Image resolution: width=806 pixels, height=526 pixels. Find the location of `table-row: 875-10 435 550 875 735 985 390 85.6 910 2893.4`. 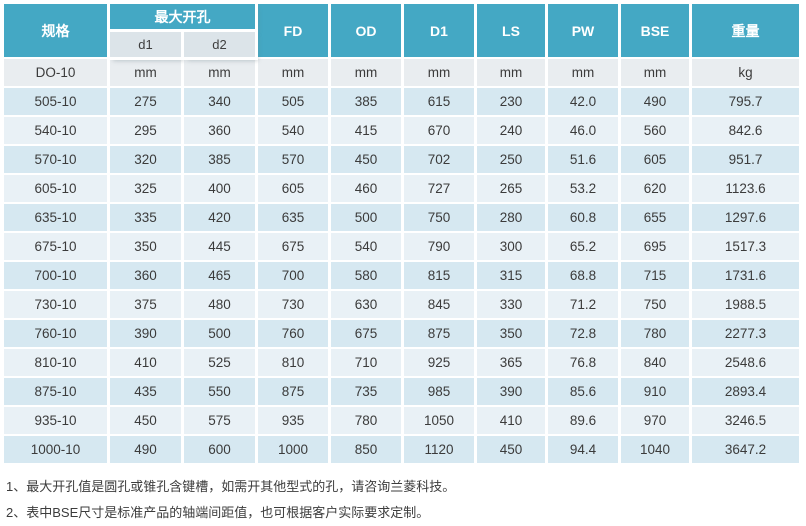

table-row: 875-10 435 550 875 735 985 390 85.6 910 2893.4 is located at coordinates (401, 391).